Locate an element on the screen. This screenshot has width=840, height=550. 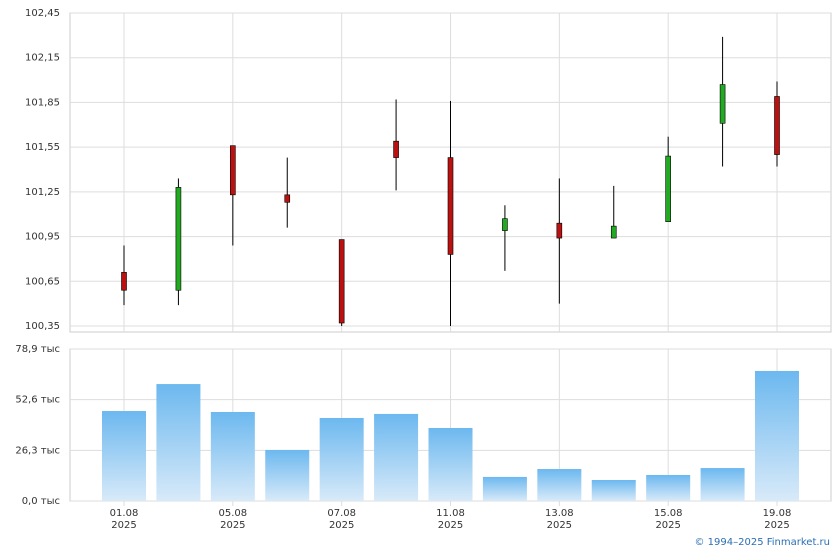
y-tick-label: 26,3 тыс is located at coordinates (37, 450).